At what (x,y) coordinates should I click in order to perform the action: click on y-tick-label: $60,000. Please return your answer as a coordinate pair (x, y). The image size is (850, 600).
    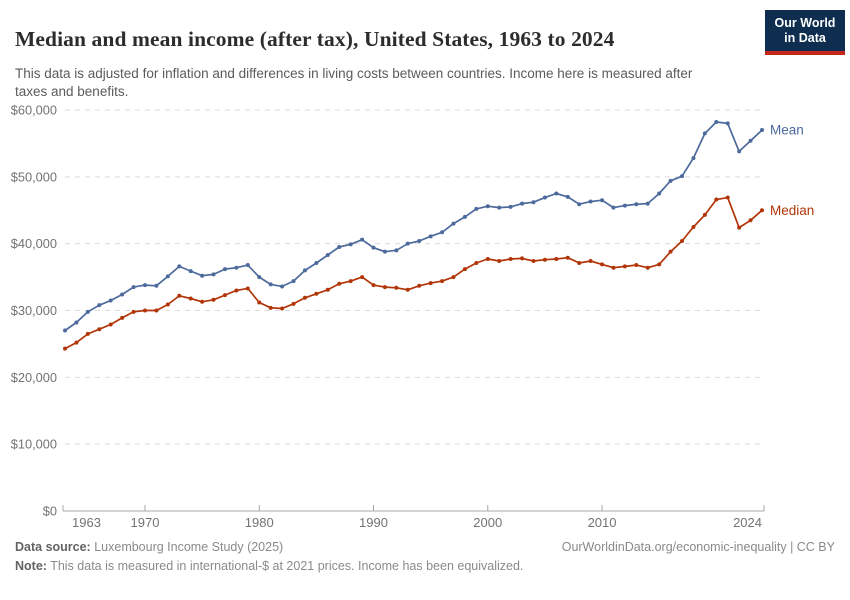
    Looking at the image, I should click on (34, 110).